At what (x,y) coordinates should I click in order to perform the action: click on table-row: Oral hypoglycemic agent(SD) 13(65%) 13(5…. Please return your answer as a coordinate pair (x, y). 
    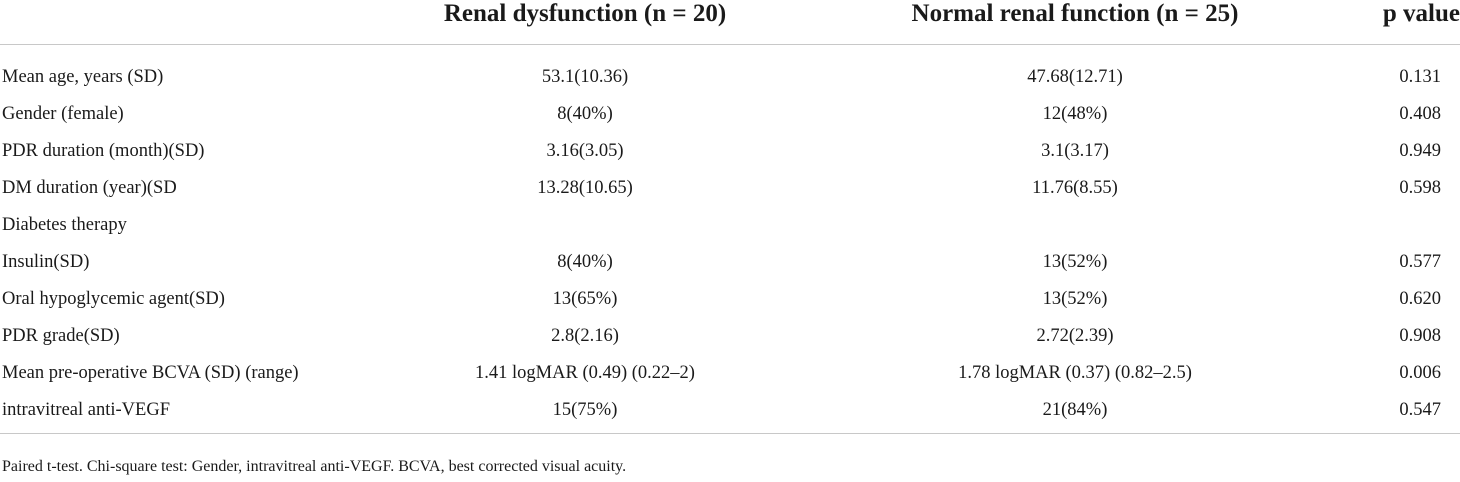
    Looking at the image, I should click on (730, 299).